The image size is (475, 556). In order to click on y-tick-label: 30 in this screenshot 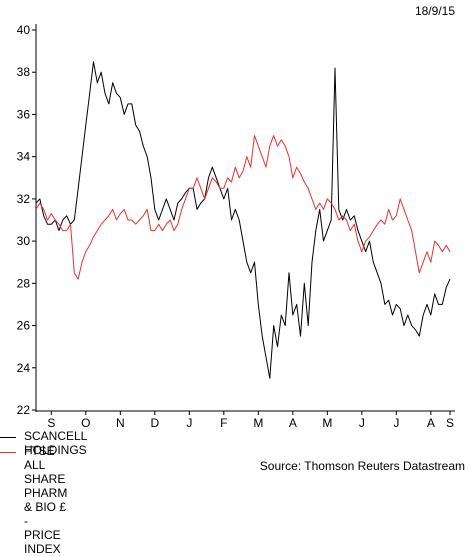, I will do `click(24, 241)`.